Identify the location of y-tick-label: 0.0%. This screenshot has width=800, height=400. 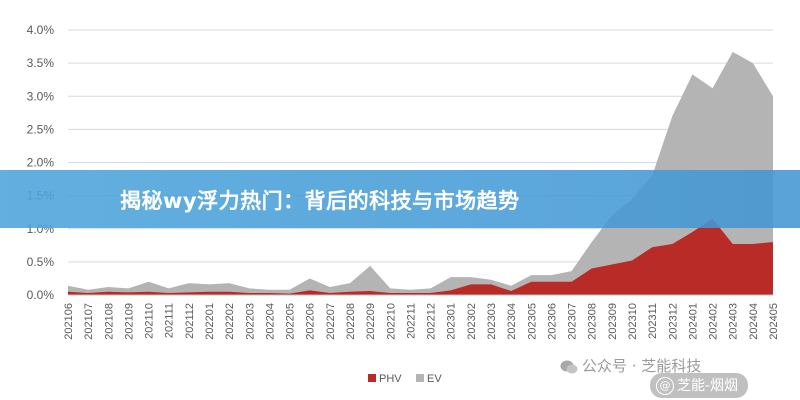
(41, 295).